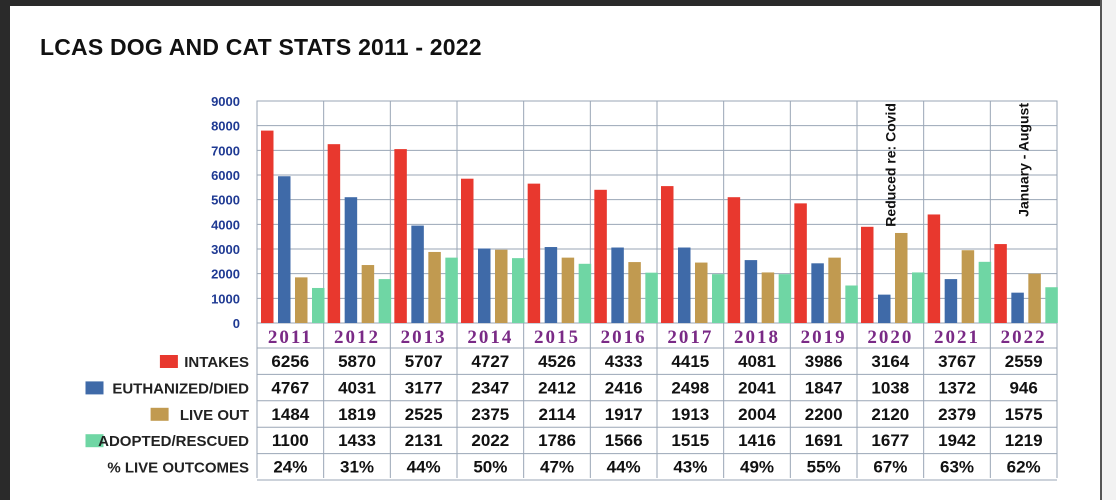 Image resolution: width=1116 pixels, height=500 pixels. What do you see at coordinates (424, 414) in the screenshot?
I see `table-cell: 2525` at bounding box center [424, 414].